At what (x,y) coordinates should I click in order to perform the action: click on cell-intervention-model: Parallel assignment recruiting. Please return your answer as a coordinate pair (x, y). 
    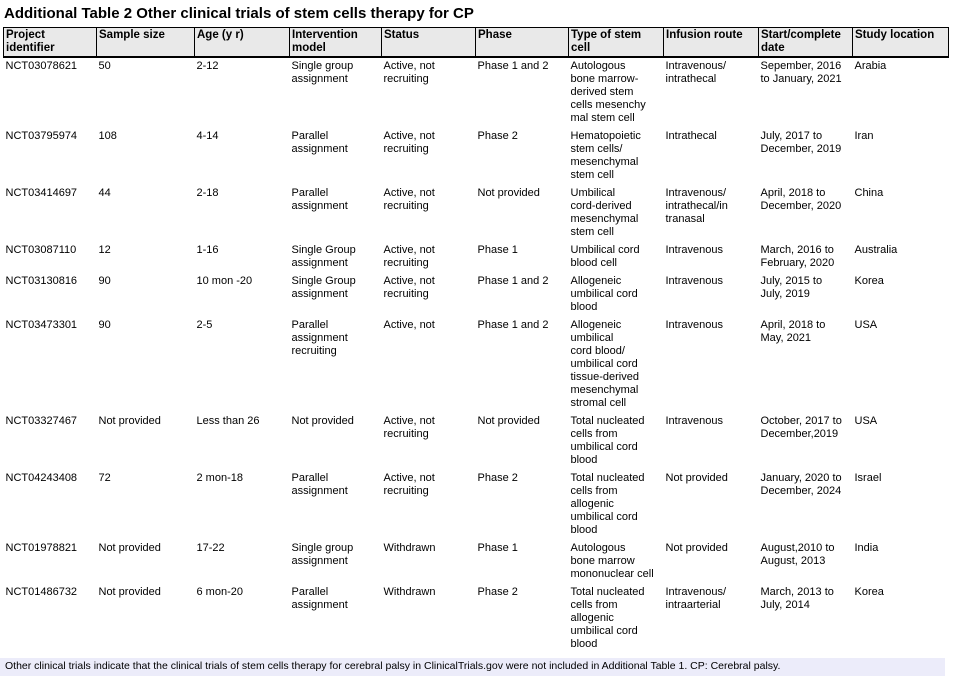
    Looking at the image, I should click on (319, 338).